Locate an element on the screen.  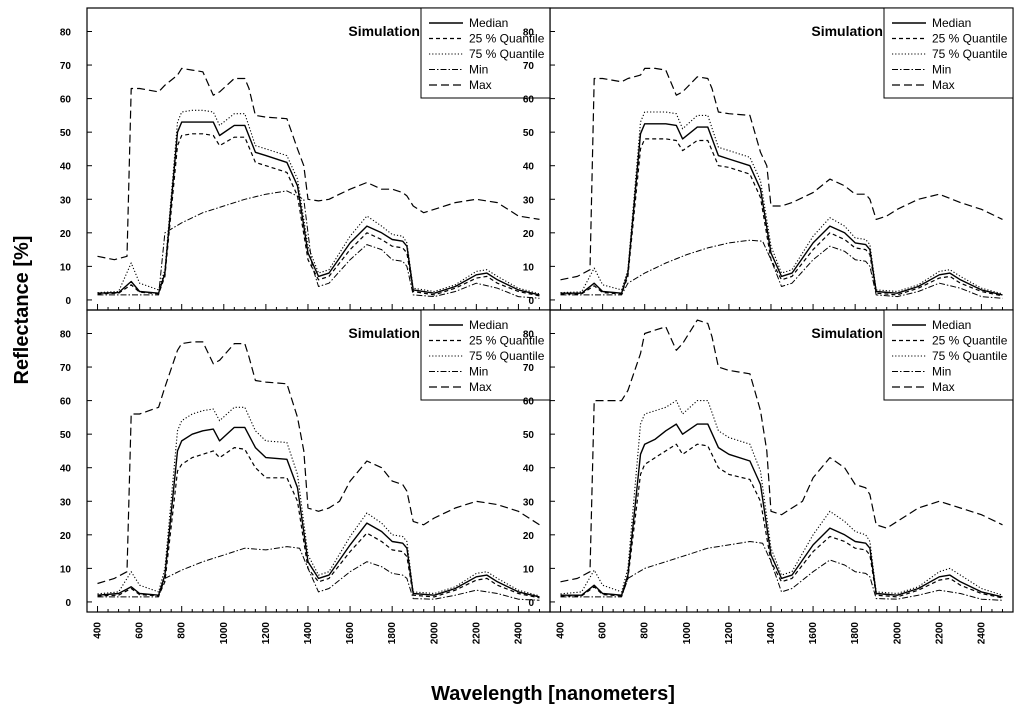
y-tick-label: 80 is located at coordinates (66, 32).